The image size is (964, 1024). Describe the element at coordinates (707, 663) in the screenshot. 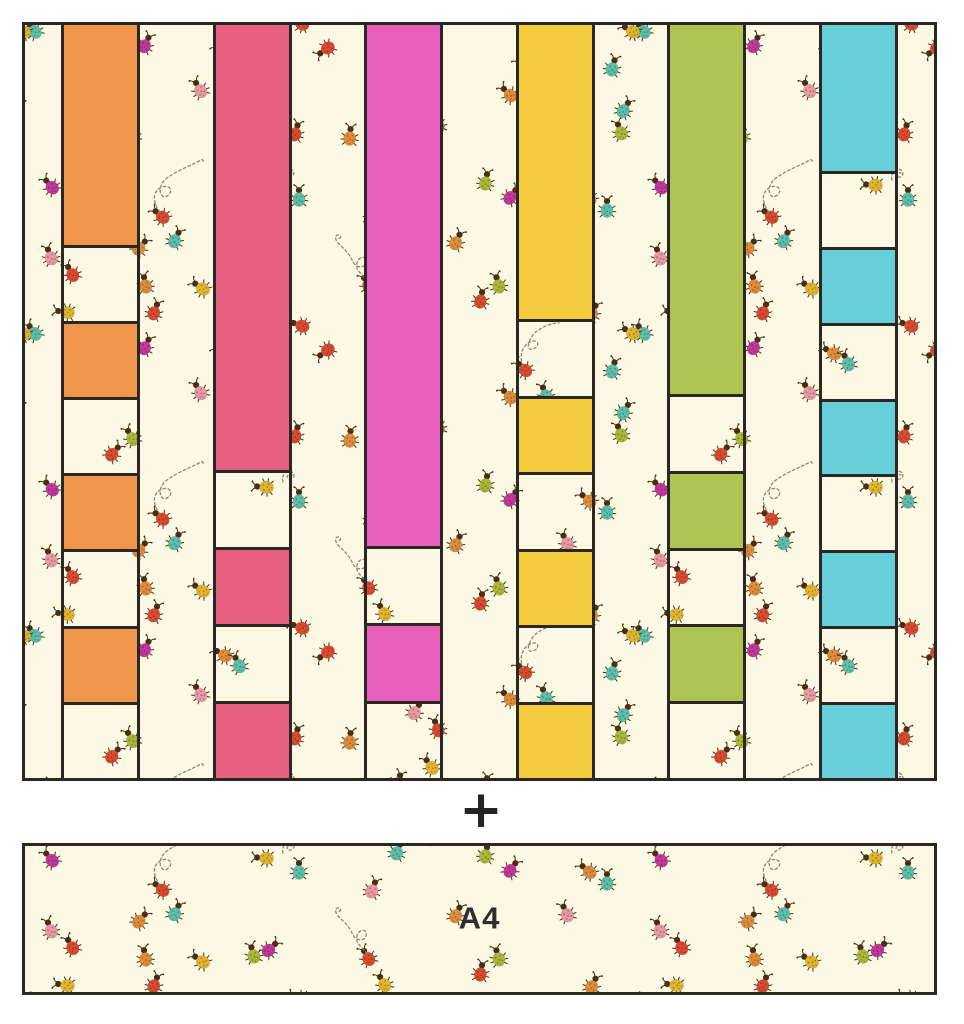

I see `quilt-block-green` at that location.